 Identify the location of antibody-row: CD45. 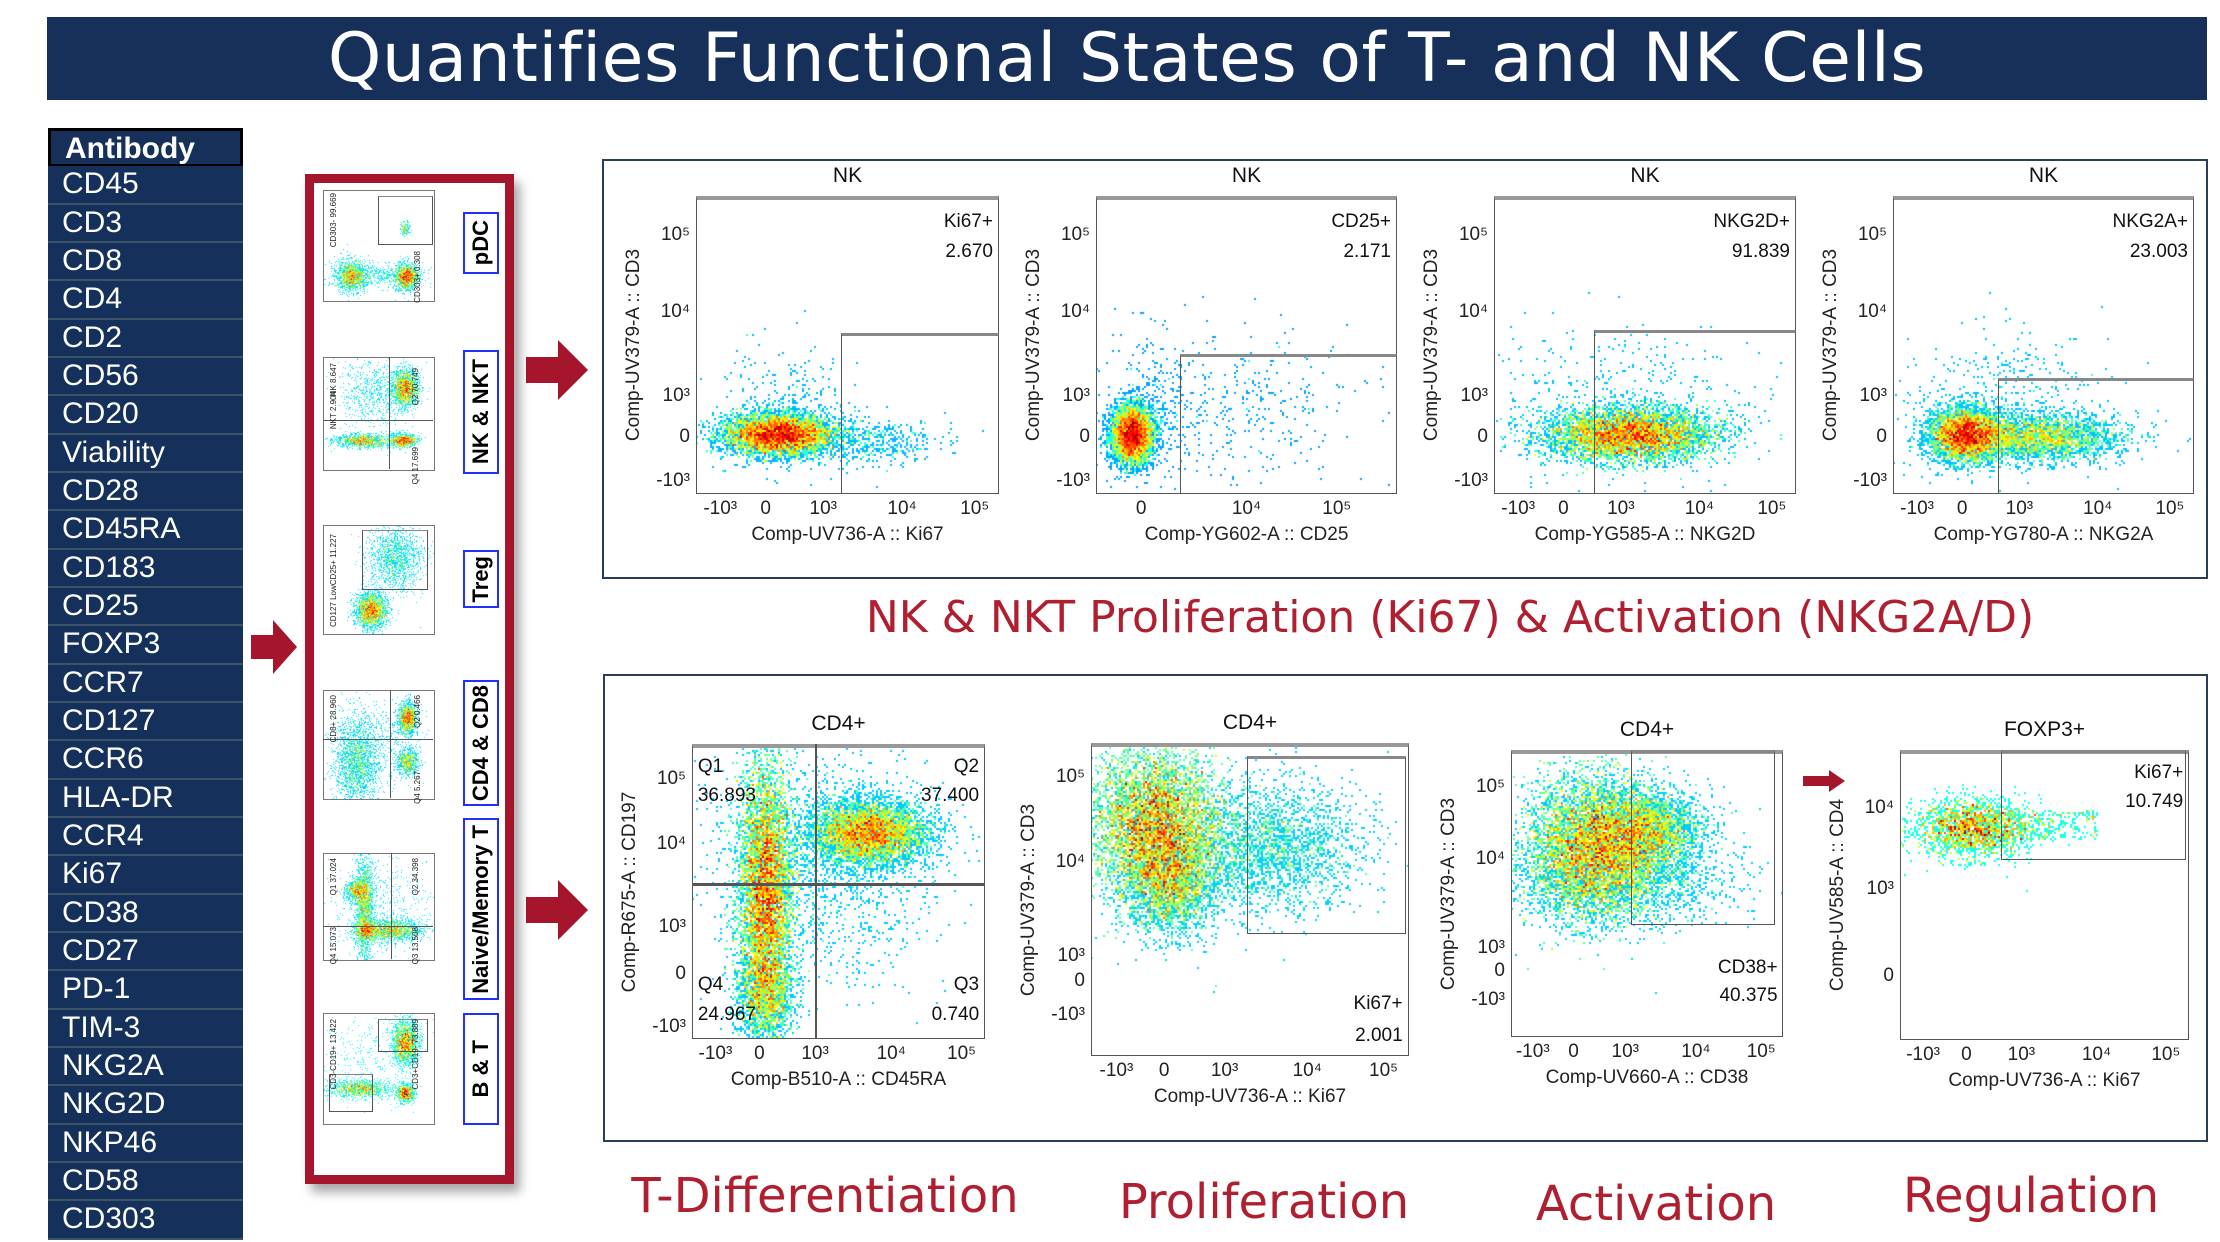
(145, 185).